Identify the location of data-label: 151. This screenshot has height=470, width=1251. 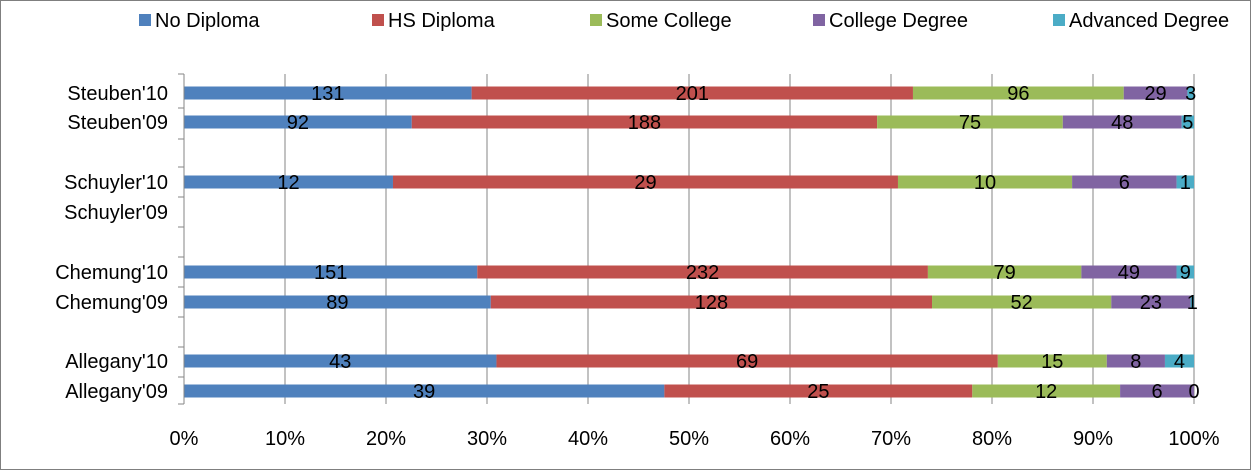
(330, 273).